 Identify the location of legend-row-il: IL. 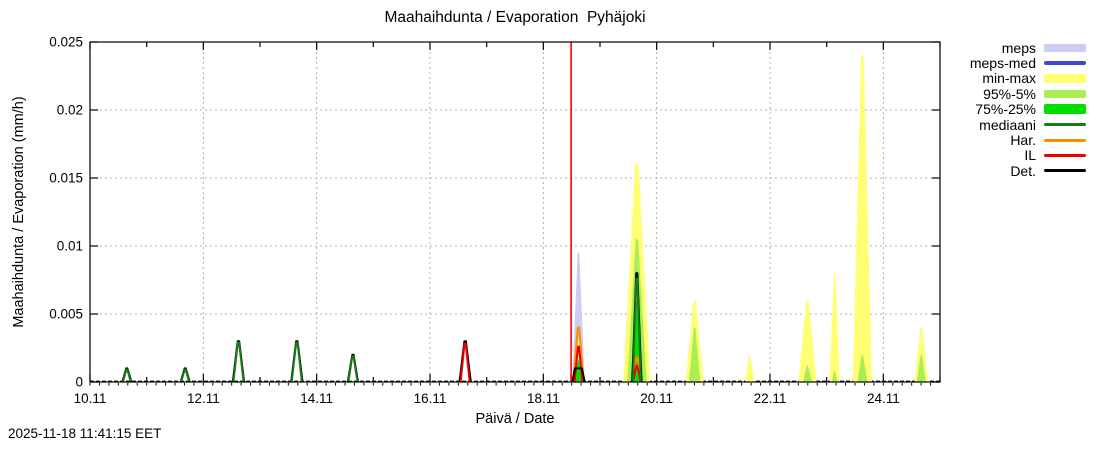
(1028, 155).